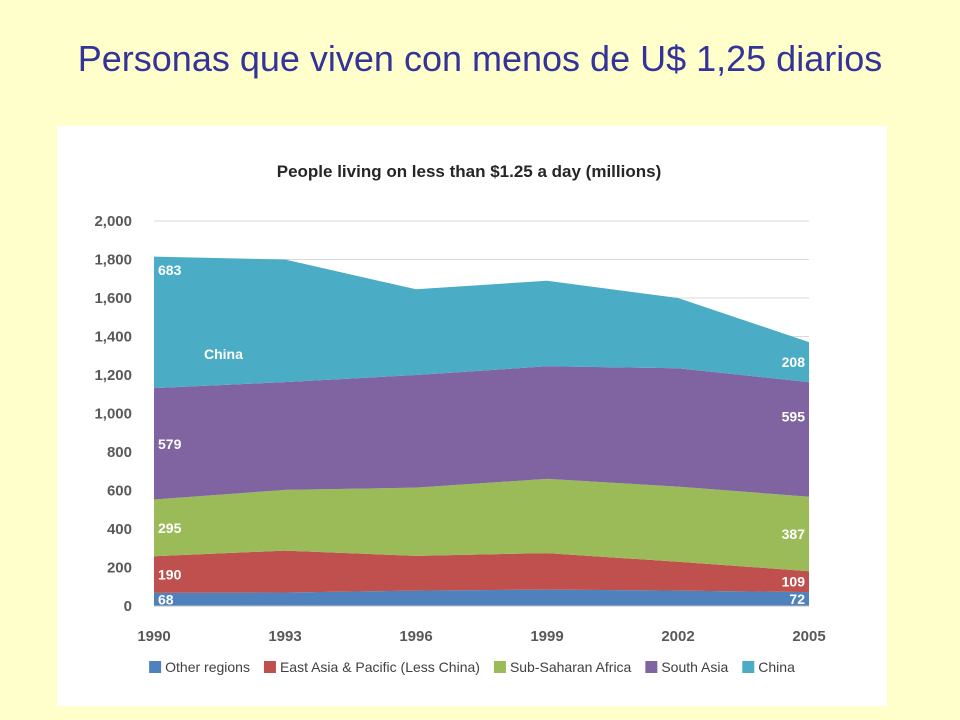 Image resolution: width=960 pixels, height=720 pixels. I want to click on legend-item-china: China, so click(768, 667).